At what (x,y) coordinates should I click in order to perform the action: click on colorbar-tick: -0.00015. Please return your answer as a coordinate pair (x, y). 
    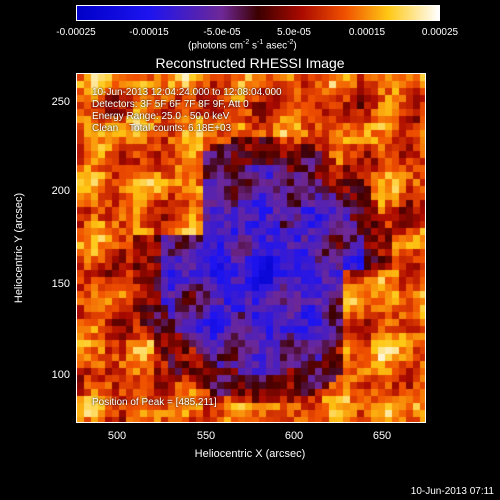
    Looking at the image, I should click on (149, 32).